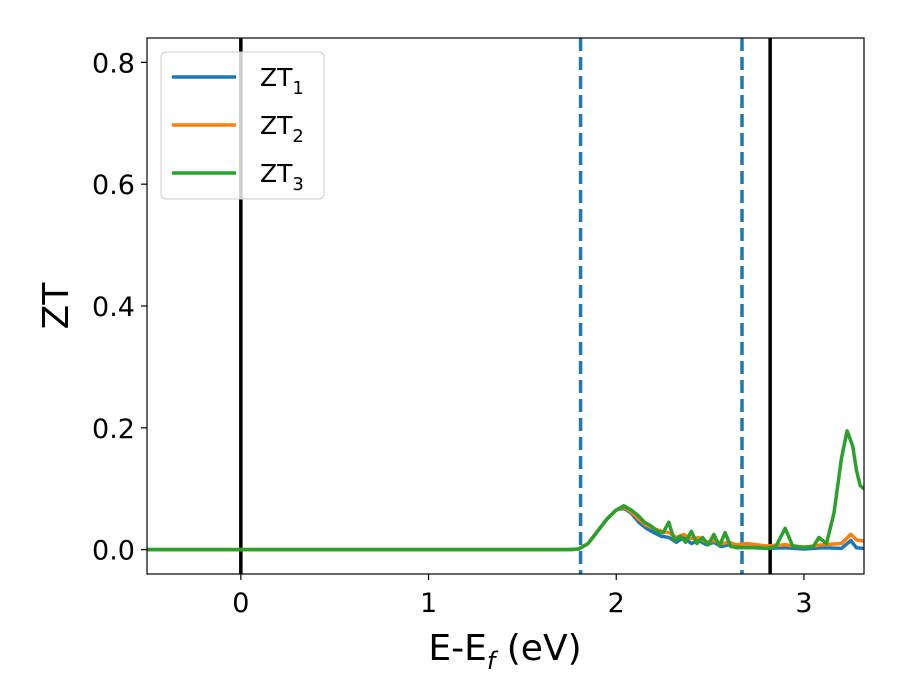 Image resolution: width=900 pixels, height=700 pixels. What do you see at coordinates (240, 603) in the screenshot?
I see `x-tick-label: 0` at bounding box center [240, 603].